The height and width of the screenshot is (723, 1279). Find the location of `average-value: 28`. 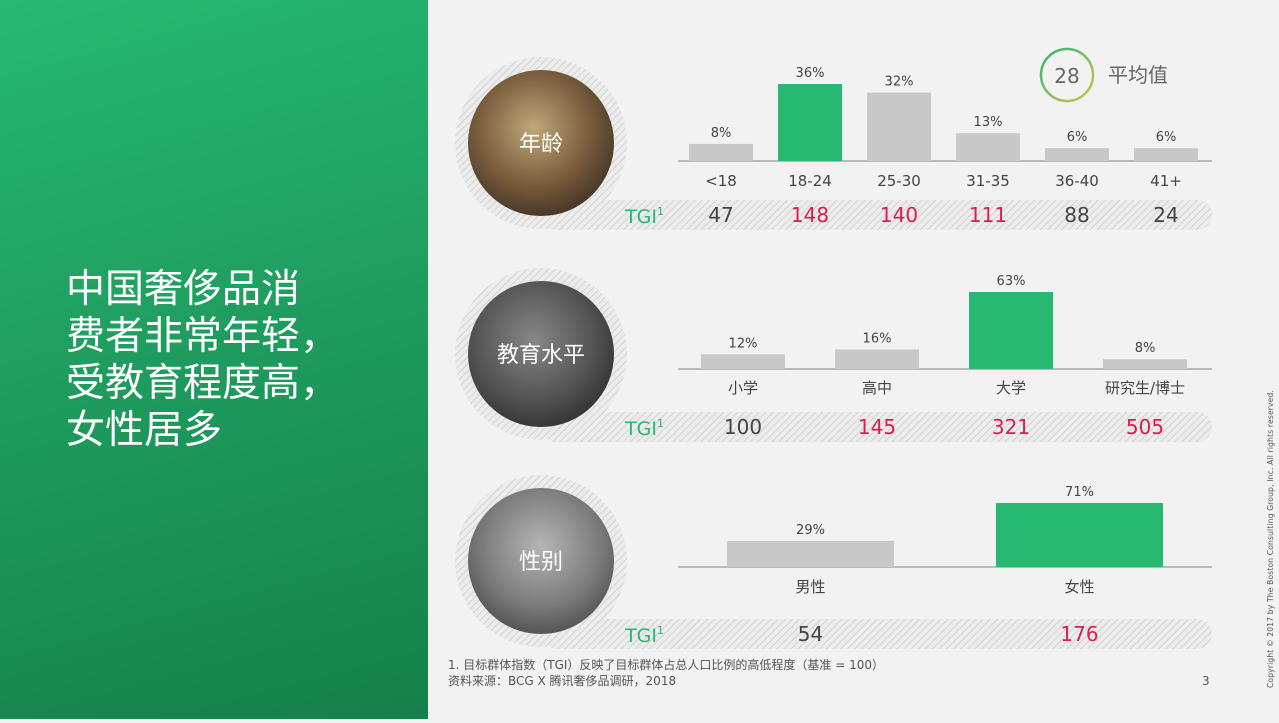

average-value: 28 is located at coordinates (1066, 76).